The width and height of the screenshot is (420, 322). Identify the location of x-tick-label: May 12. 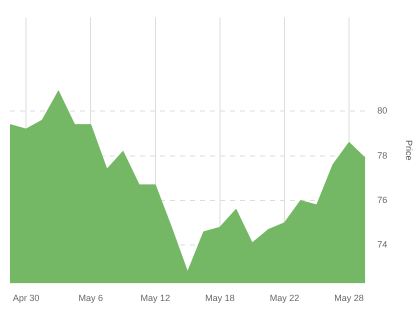
(155, 298).